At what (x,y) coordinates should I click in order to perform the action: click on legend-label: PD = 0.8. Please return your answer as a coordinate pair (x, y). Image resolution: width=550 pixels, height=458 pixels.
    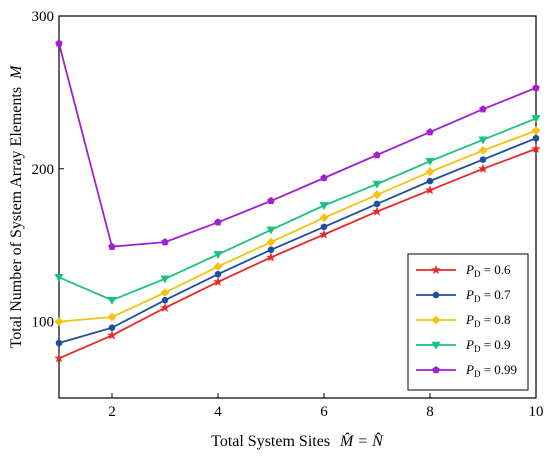
    Looking at the image, I should click on (488, 320).